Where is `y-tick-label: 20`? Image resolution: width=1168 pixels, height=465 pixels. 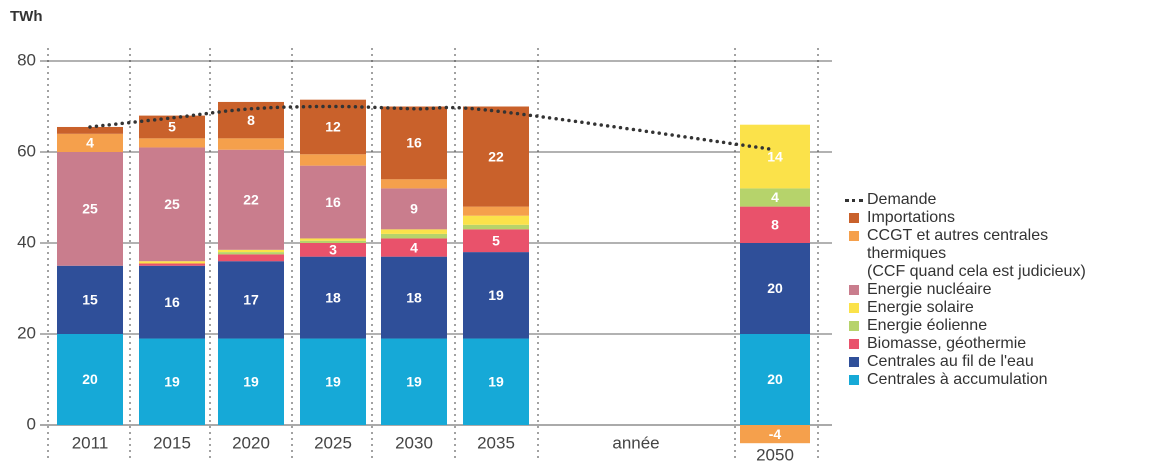 y-tick-label: 20 is located at coordinates (26, 332).